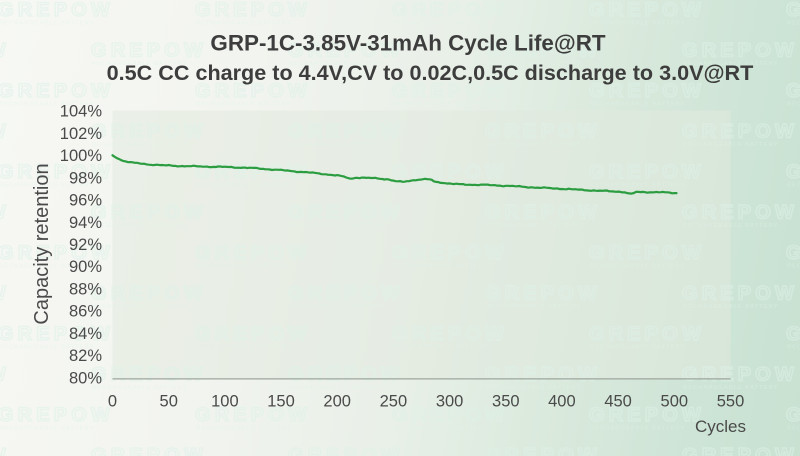  I want to click on svg-text: 400, so click(562, 402).